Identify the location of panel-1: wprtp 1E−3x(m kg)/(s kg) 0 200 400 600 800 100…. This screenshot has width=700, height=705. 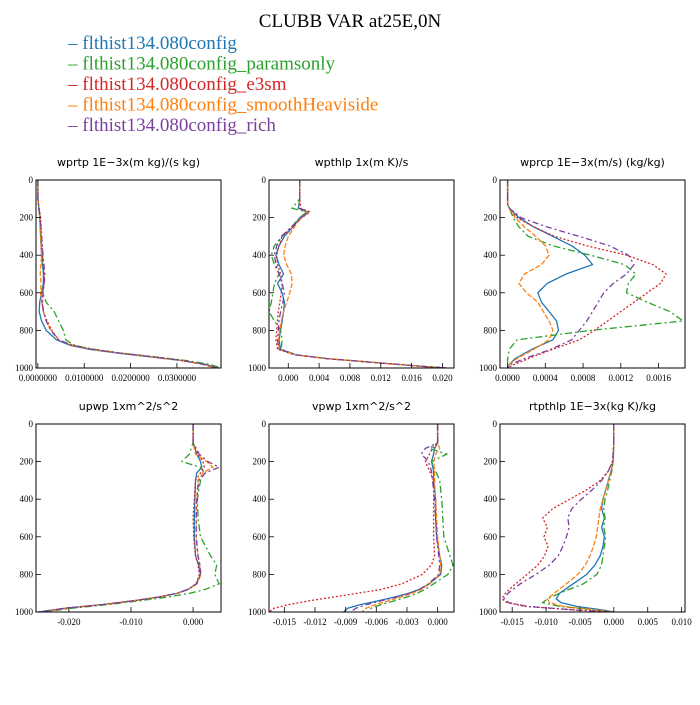
(118, 269).